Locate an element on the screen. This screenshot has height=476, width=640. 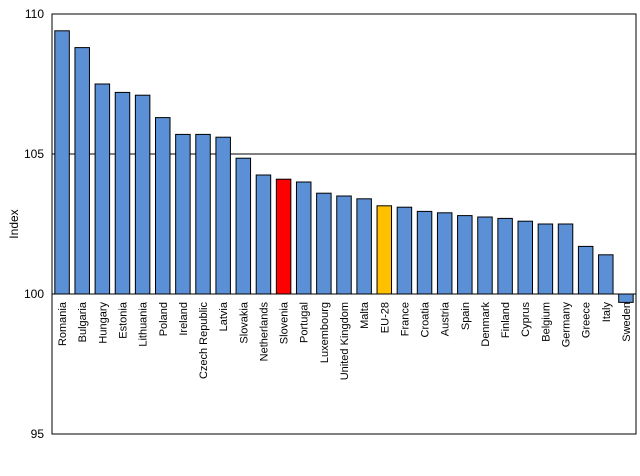
bar-latvia is located at coordinates (223, 215).